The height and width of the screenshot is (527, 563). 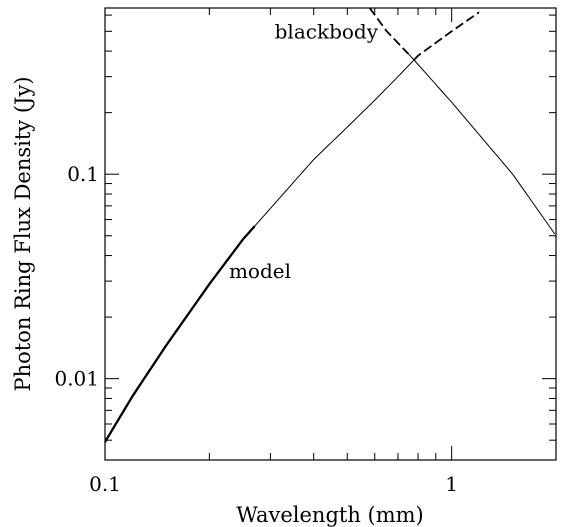 I want to click on blackbody-series-dashed, so click(x=388, y=31).